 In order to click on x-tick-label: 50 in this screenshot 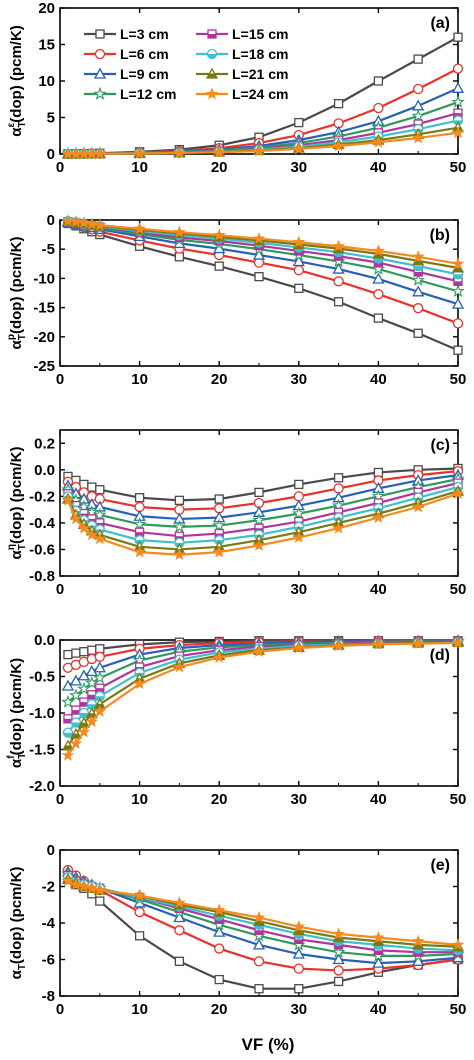, I will do `click(458, 1009)`.